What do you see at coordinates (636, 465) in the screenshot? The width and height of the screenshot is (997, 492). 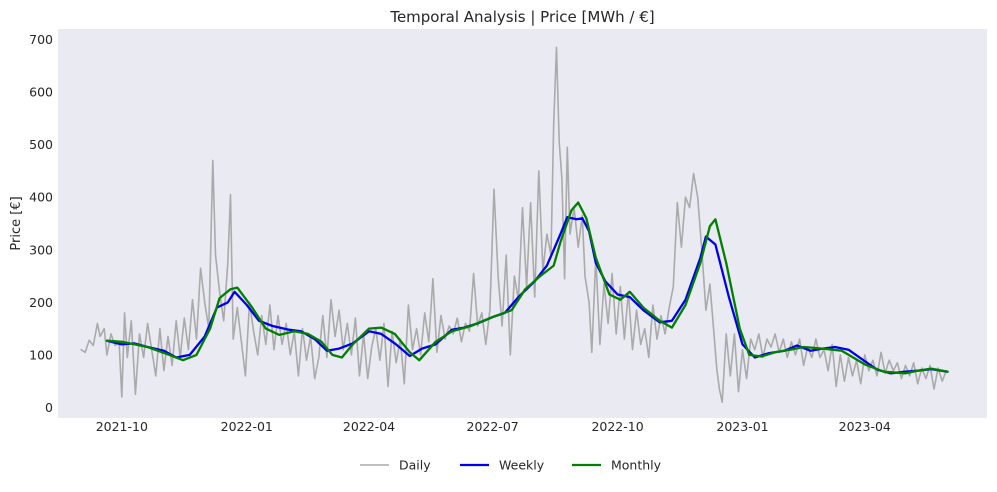 I see `legend-label-monthly: Monthly` at bounding box center [636, 465].